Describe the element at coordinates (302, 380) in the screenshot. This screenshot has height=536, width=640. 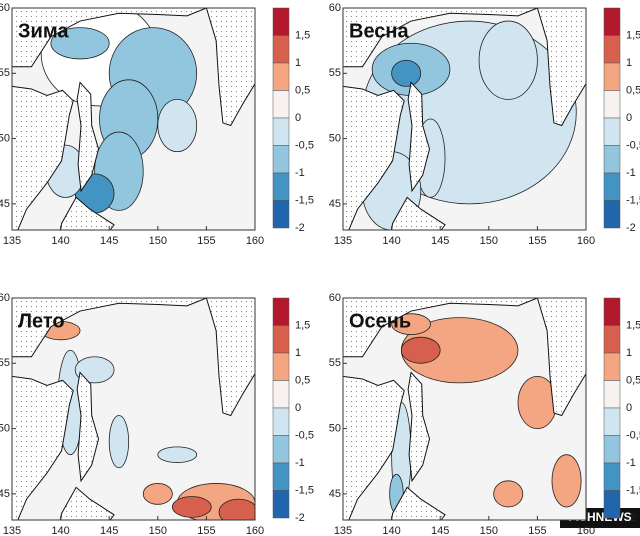
I see `colorbar-label: 0,5` at that location.